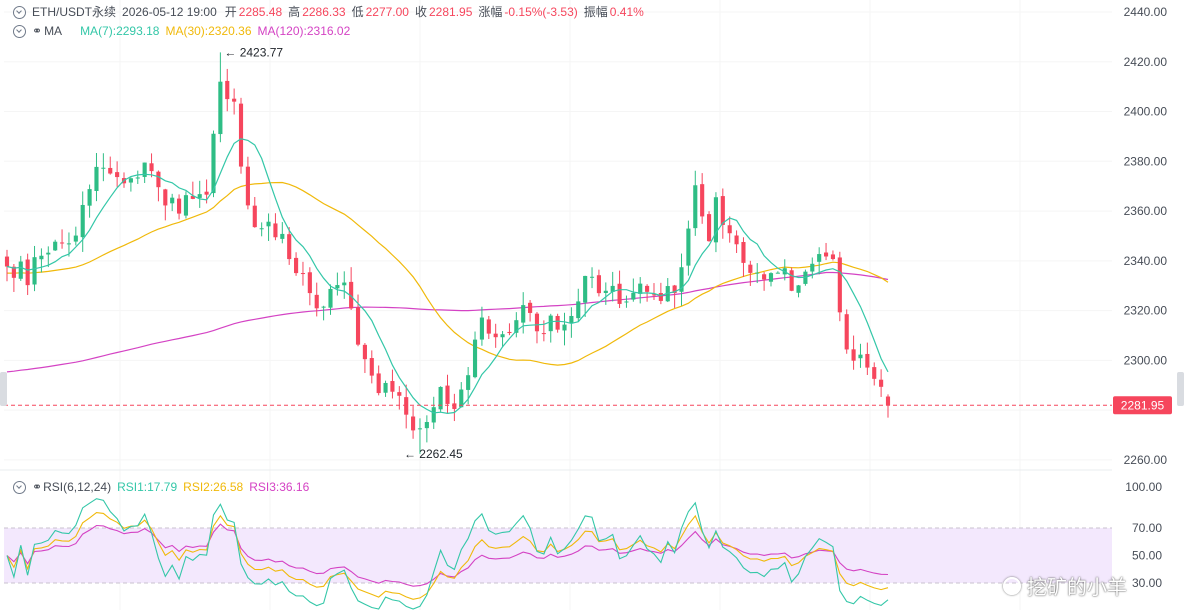  Describe the element at coordinates (626, 12) in the screenshot. I see `amplitude-value: 0.41%` at that location.